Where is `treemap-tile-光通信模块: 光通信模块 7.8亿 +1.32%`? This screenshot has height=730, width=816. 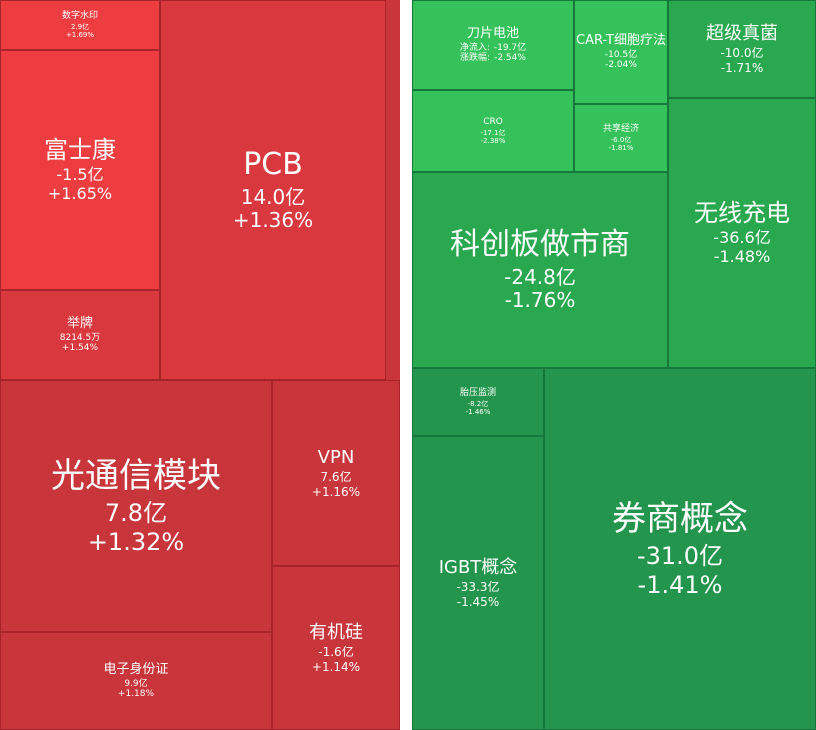
treemap-tile-光通信模块: 光通信模块 7.8亿 +1.32% is located at coordinates (136, 506).